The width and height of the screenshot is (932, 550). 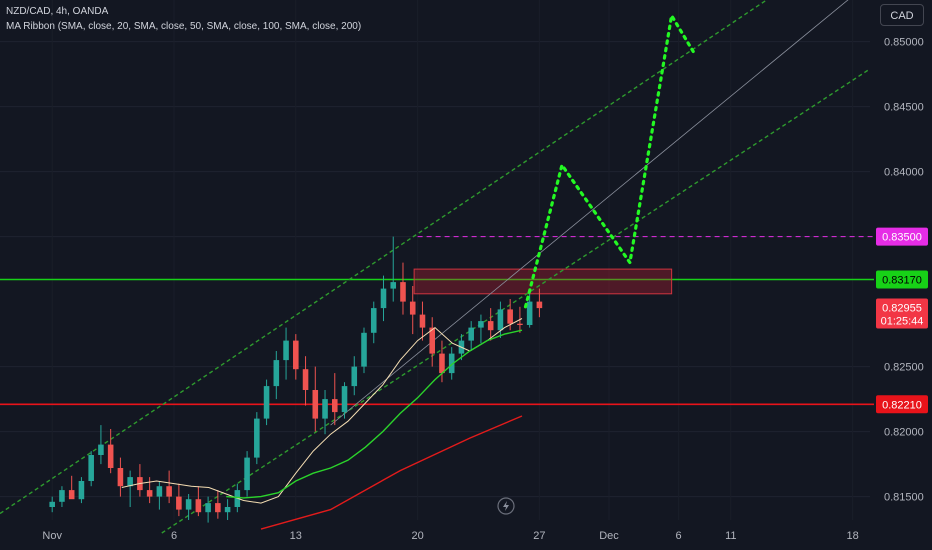 I want to click on symbol-title: NZD/CAD, 4h, OANDA, so click(x=57, y=11).